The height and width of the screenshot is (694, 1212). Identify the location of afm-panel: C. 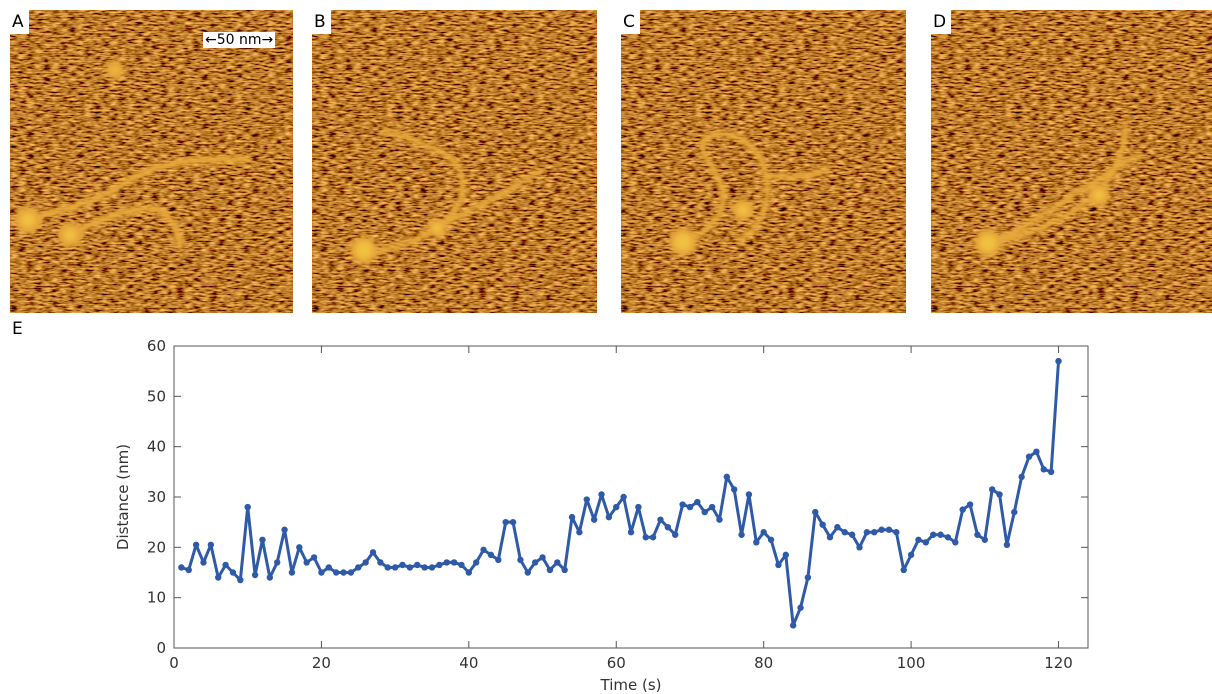
(763, 161).